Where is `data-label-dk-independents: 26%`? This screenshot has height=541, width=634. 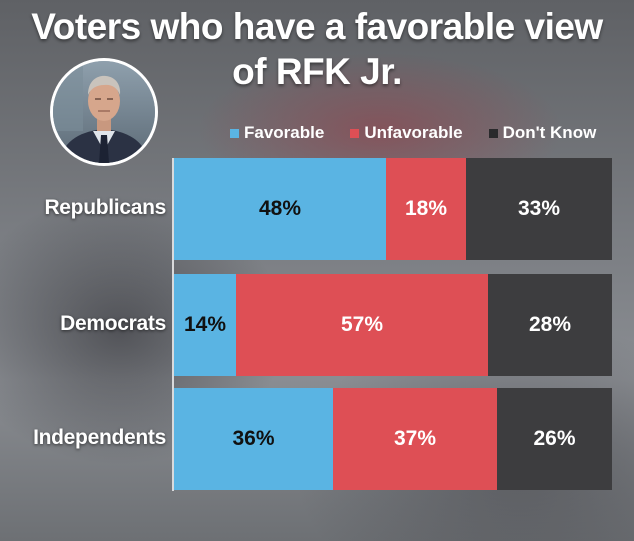 data-label-dk-independents: 26% is located at coordinates (554, 438).